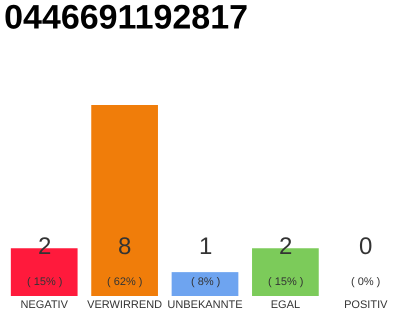 The width and height of the screenshot is (410, 320). Describe the element at coordinates (205, 260) in the screenshot. I see `data-label: 1 ( 8% )` at that location.